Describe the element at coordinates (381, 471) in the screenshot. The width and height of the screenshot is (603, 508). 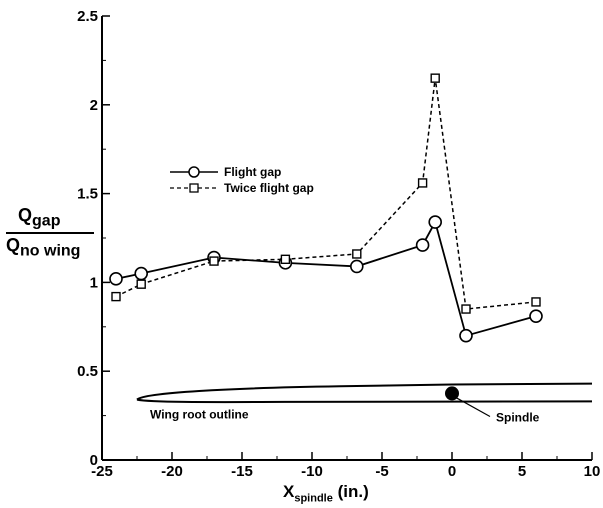
I see `x-tick-label: -5` at that location.